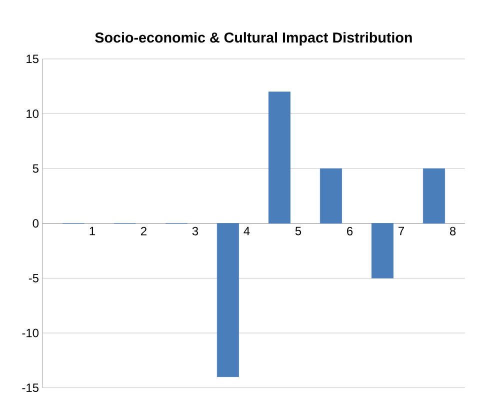 The image size is (487, 409). What do you see at coordinates (30, 388) in the screenshot?
I see `y-tick-label: -15` at bounding box center [30, 388].